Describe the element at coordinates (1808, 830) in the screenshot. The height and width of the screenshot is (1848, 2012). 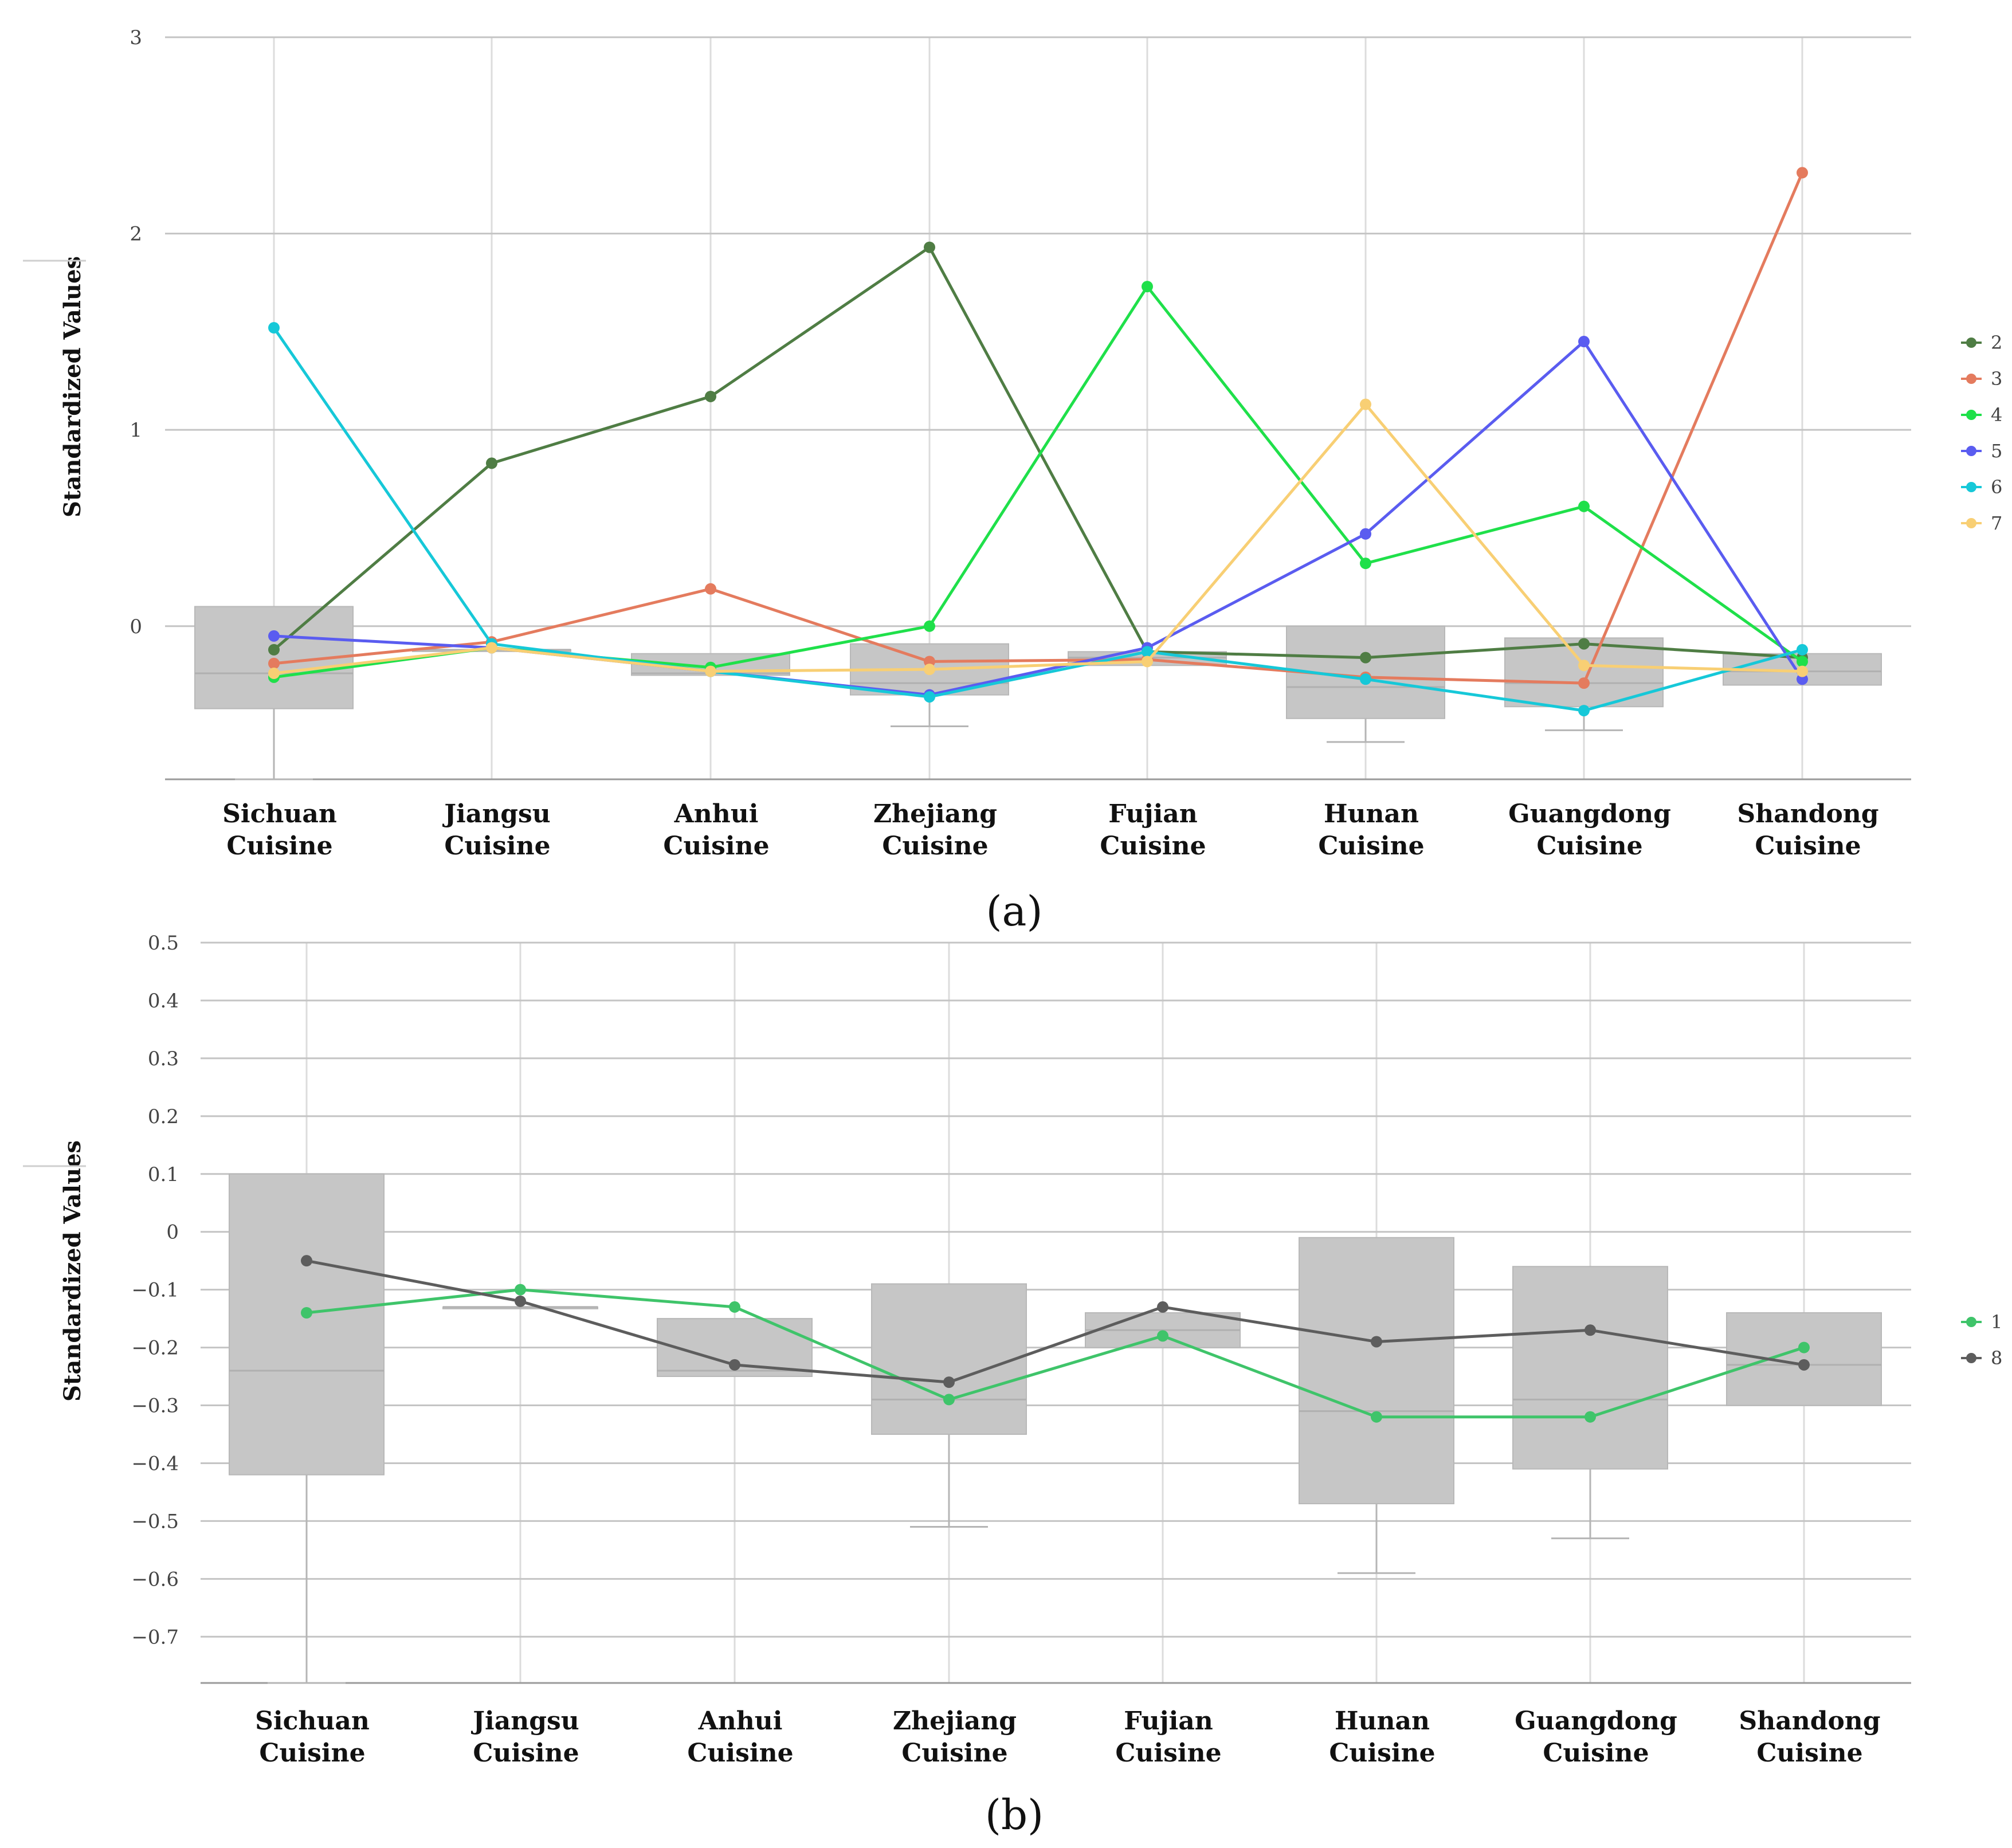
I see `panel-a-x-category-label: Shandong Cuisine` at that location.